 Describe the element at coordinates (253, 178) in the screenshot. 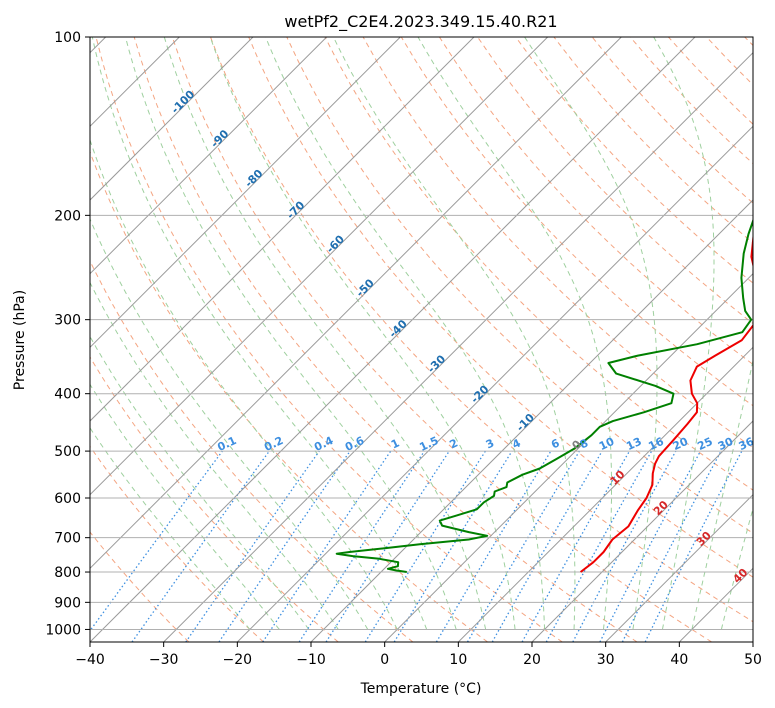

I see `isotherm-label: -80` at that location.